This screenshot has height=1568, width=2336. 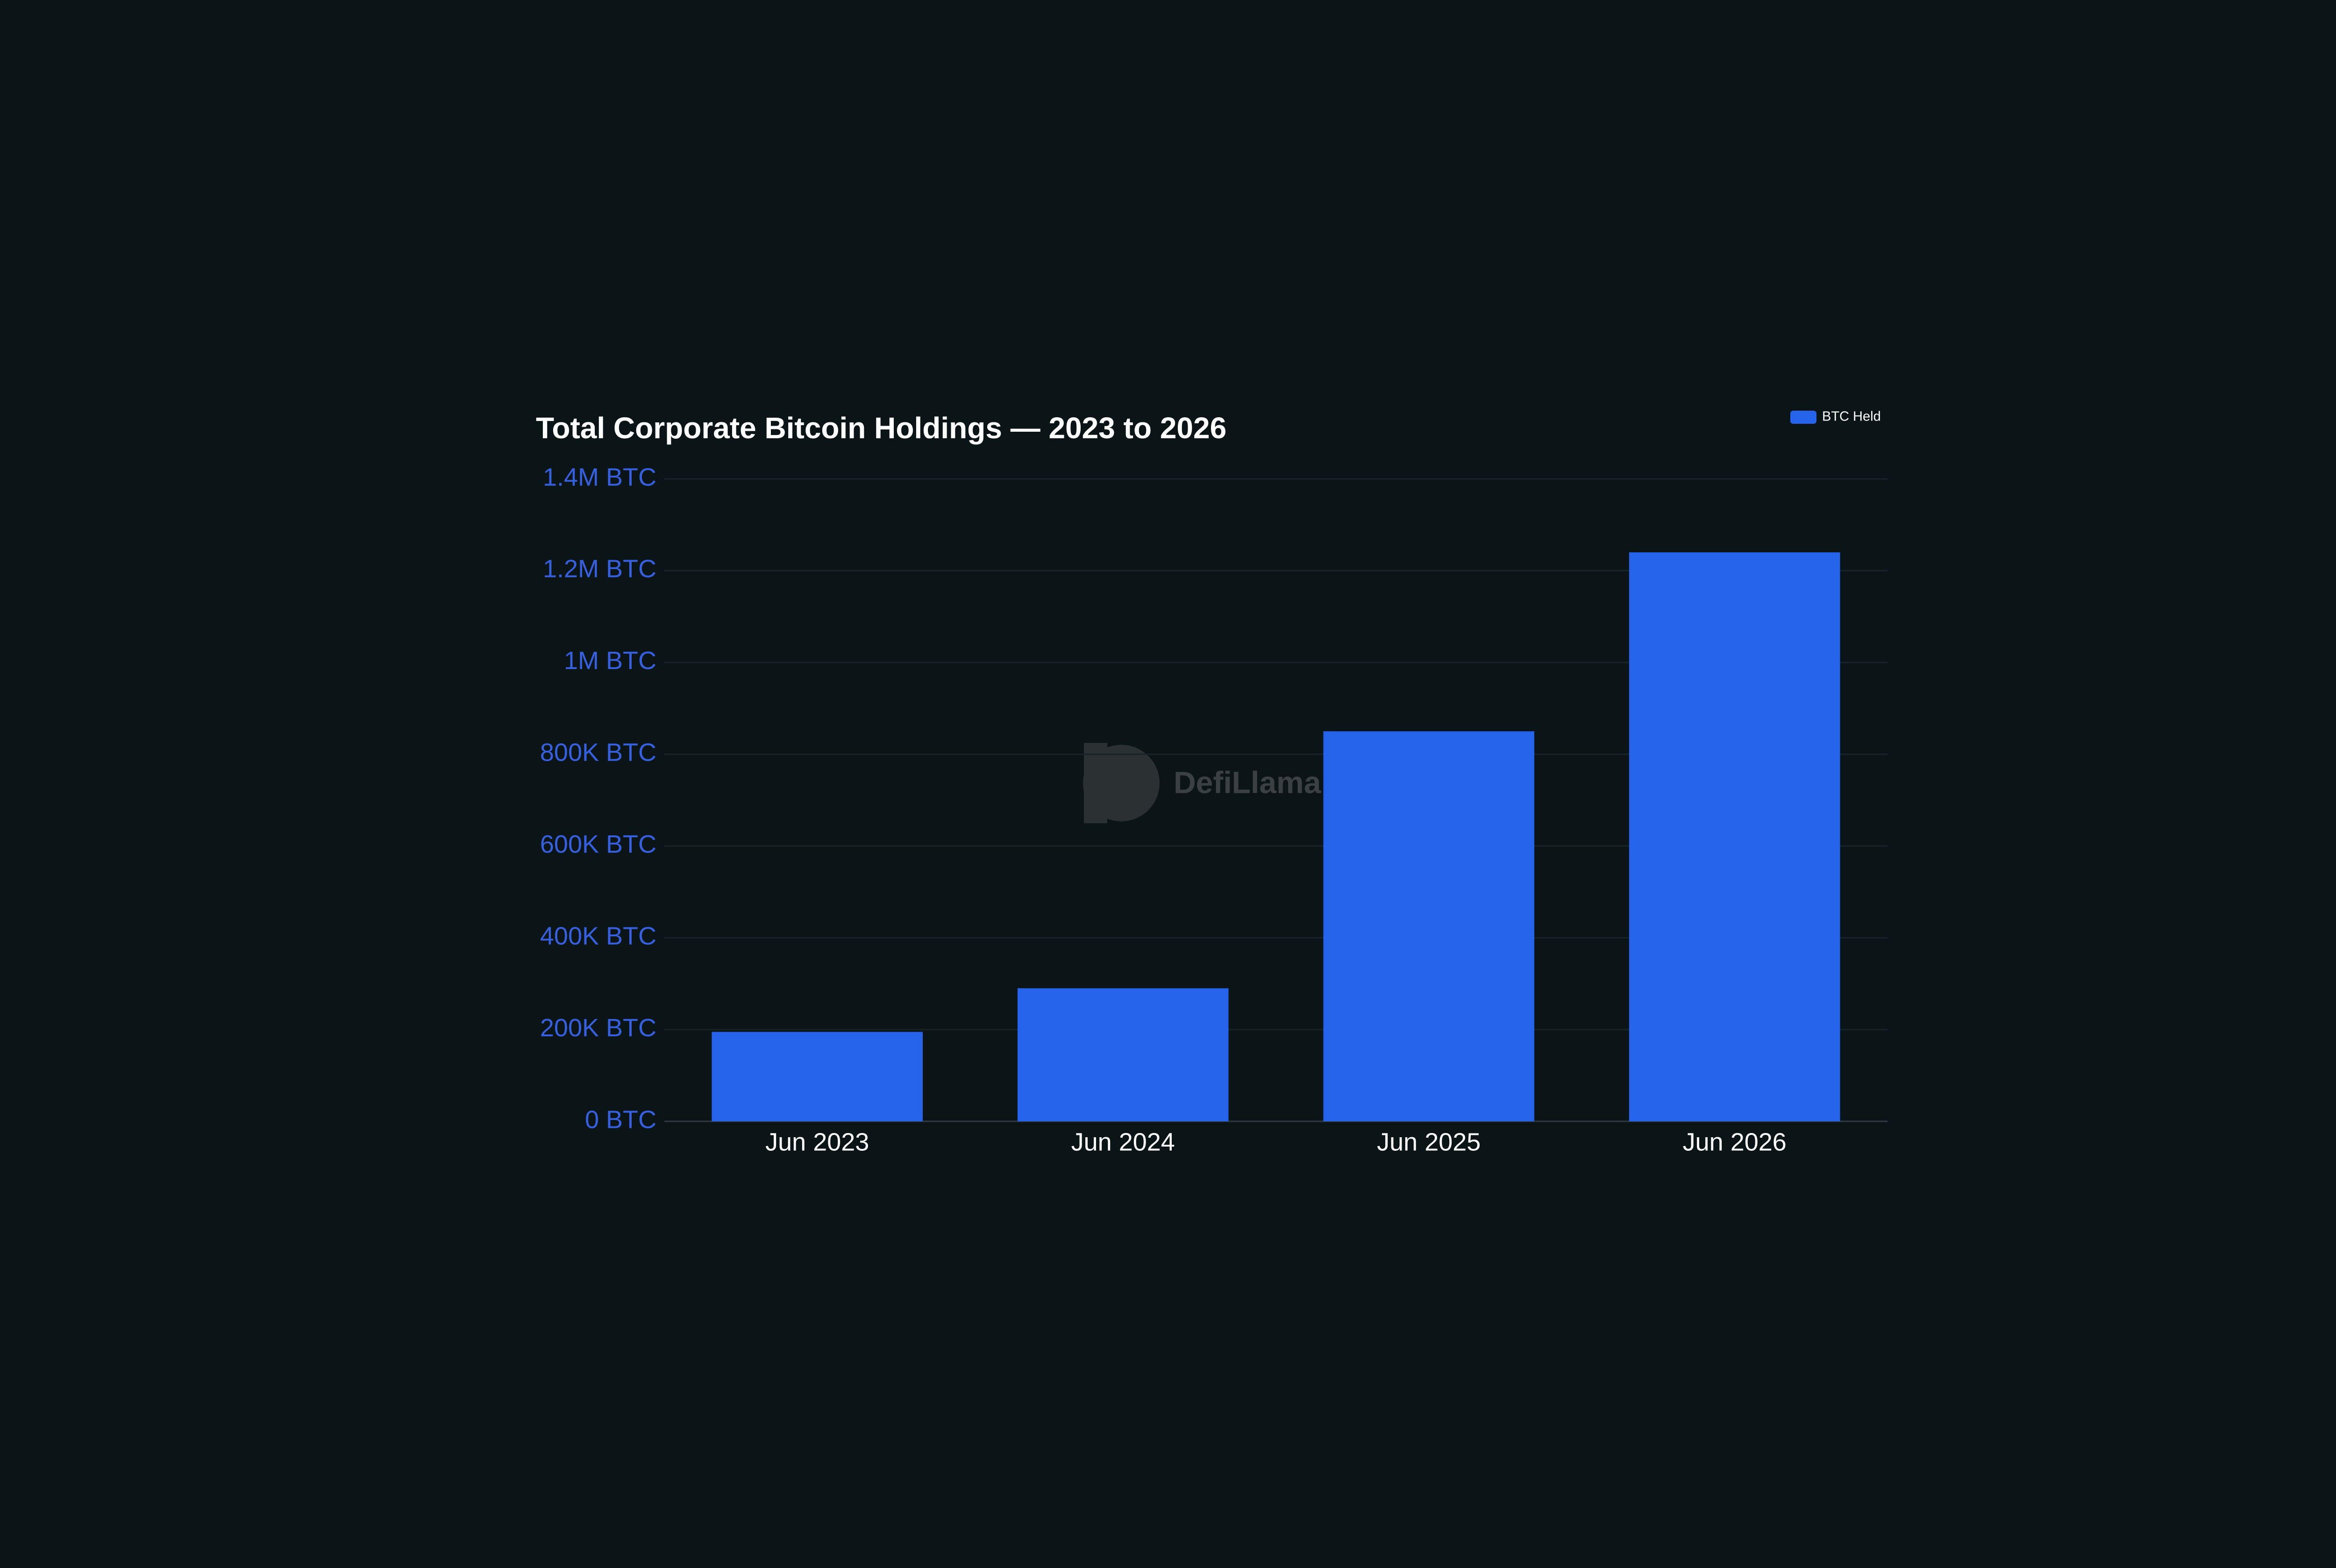 What do you see at coordinates (1851, 416) in the screenshot?
I see `legend-label: BTC Held` at bounding box center [1851, 416].